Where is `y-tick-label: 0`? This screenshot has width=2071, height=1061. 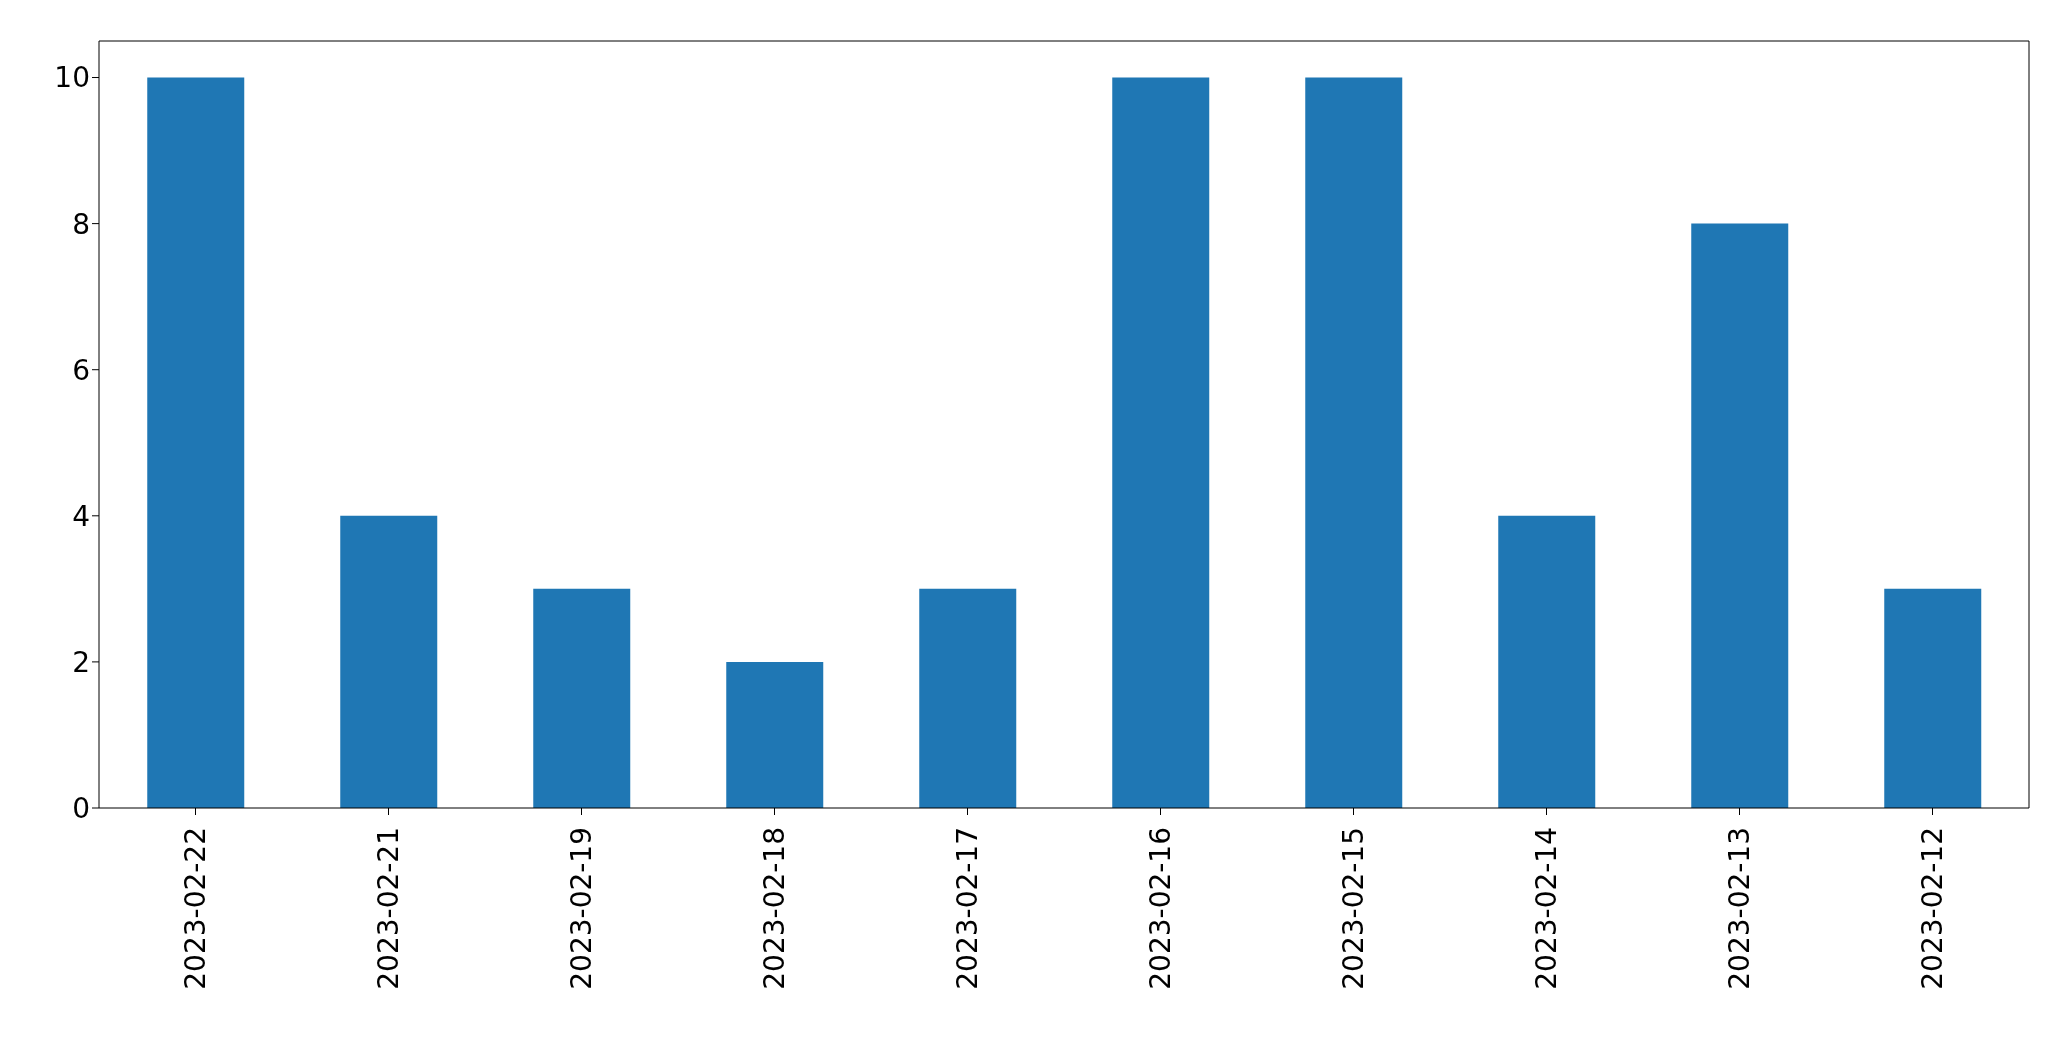
y-tick-label: 0 is located at coordinates (81, 808).